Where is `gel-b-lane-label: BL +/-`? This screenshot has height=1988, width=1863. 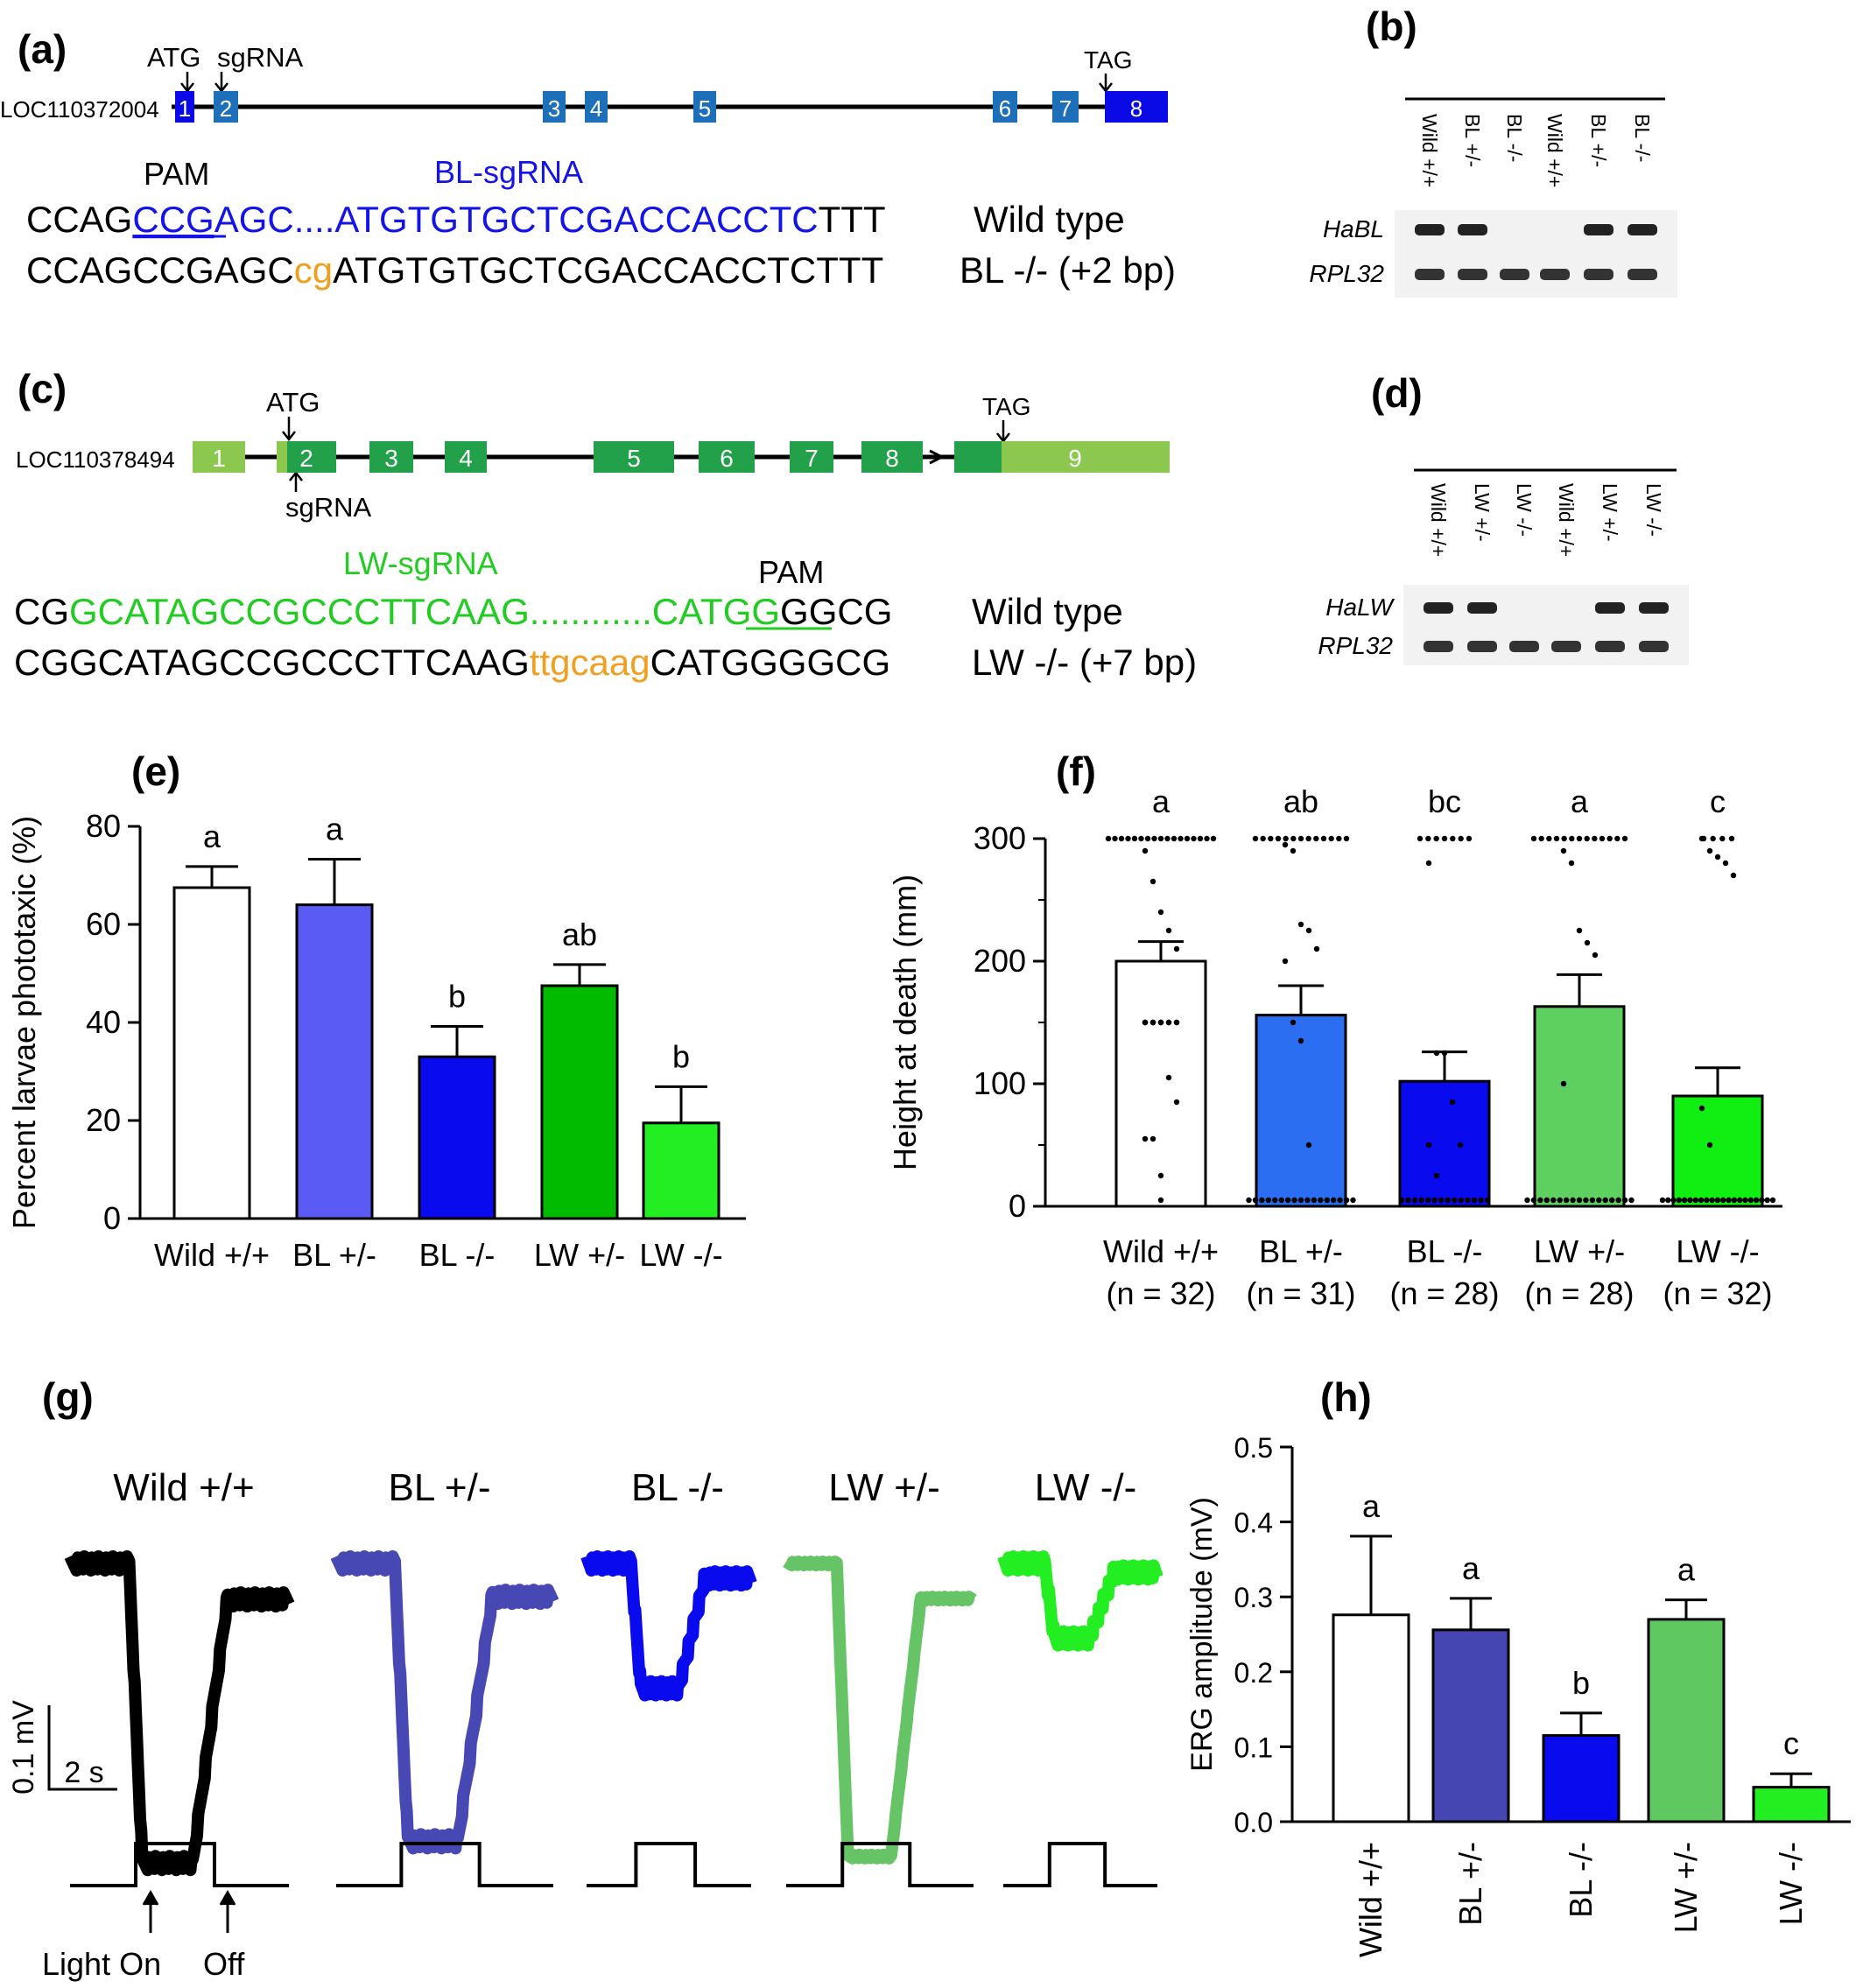 gel-b-lane-label: BL +/- is located at coordinates (1598, 140).